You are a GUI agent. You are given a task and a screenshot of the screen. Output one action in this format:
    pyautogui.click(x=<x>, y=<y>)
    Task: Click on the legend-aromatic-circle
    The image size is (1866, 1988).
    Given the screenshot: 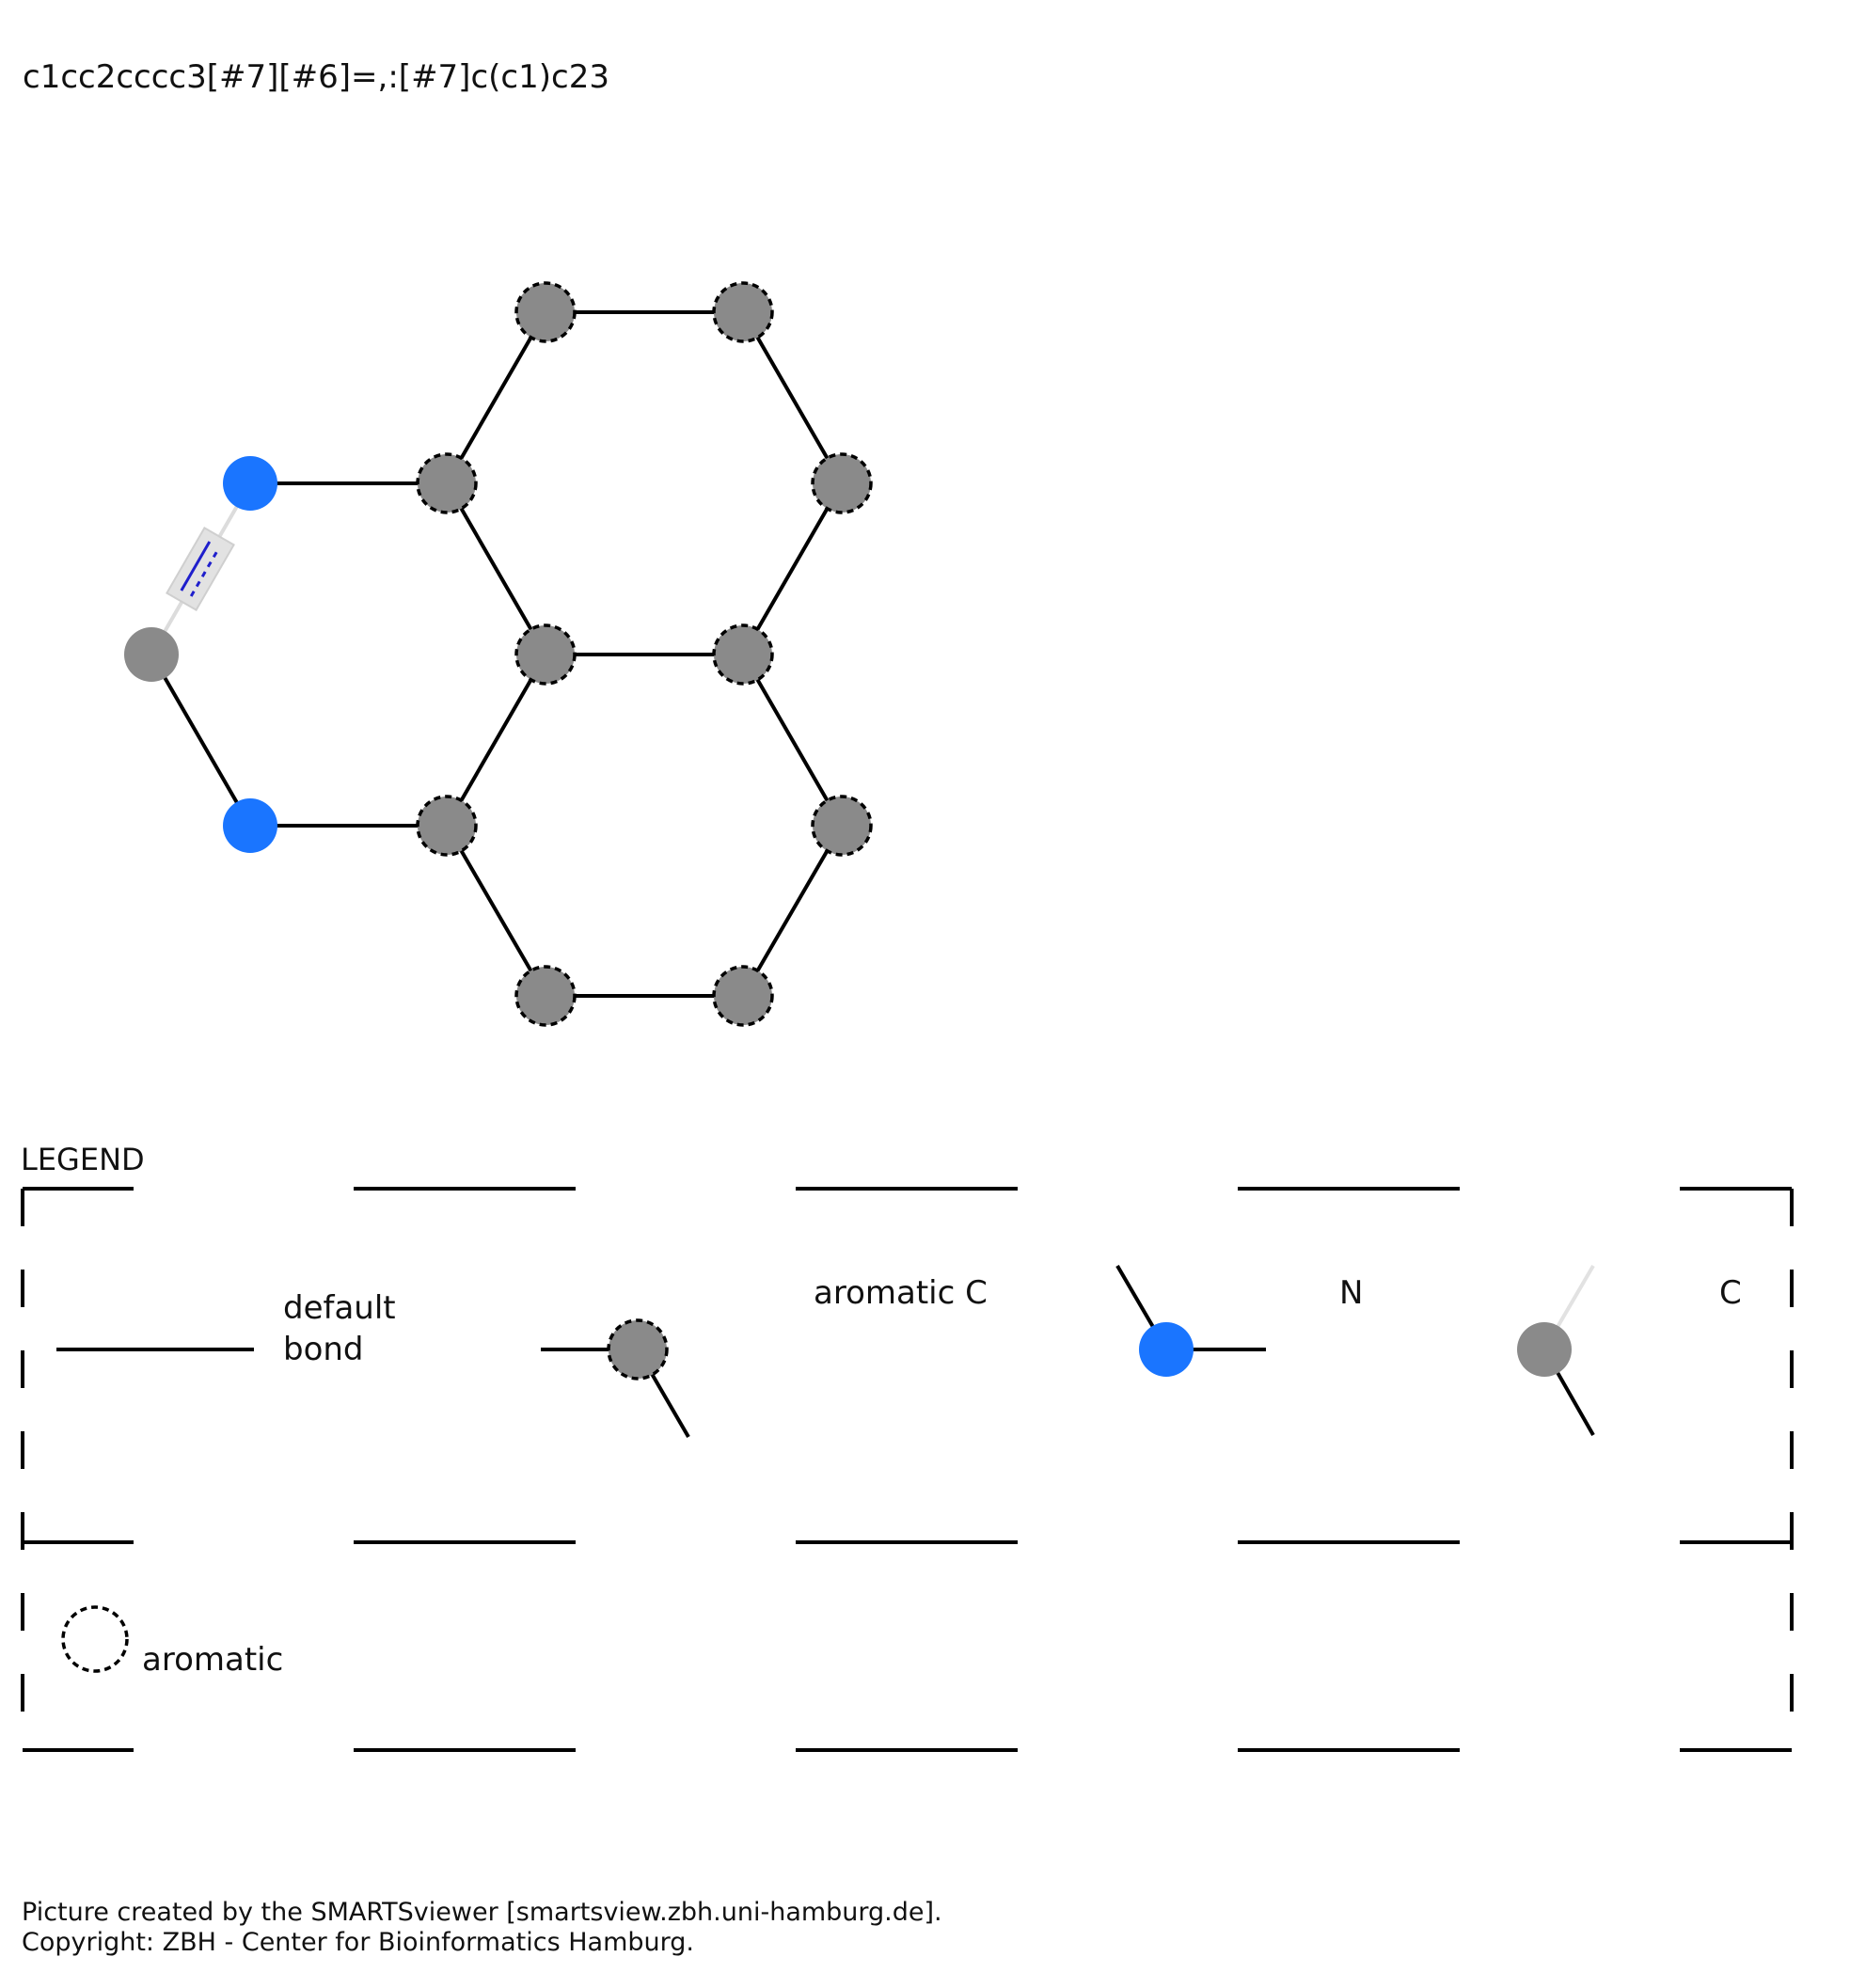 What is the action you would take?
    pyautogui.click(x=95, y=1639)
    